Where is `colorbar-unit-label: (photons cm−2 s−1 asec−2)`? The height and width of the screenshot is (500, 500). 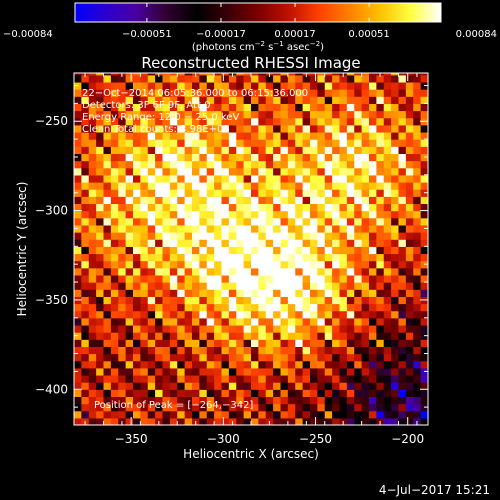
colorbar-unit-label: (photons cm−2 s−1 asec−2) is located at coordinates (258, 46).